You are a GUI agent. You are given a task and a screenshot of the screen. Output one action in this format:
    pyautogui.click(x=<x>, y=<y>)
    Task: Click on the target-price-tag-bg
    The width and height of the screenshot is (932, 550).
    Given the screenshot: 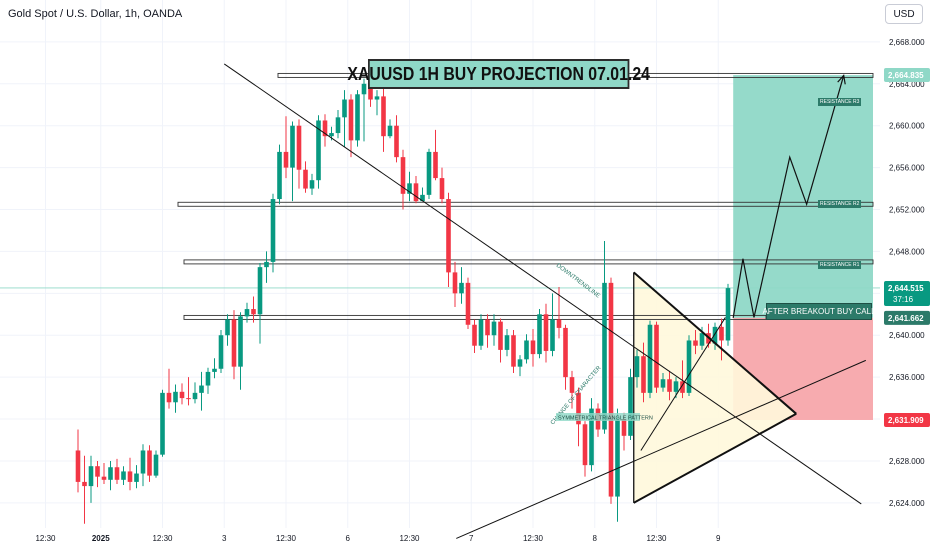 What is the action you would take?
    pyautogui.click(x=907, y=75)
    